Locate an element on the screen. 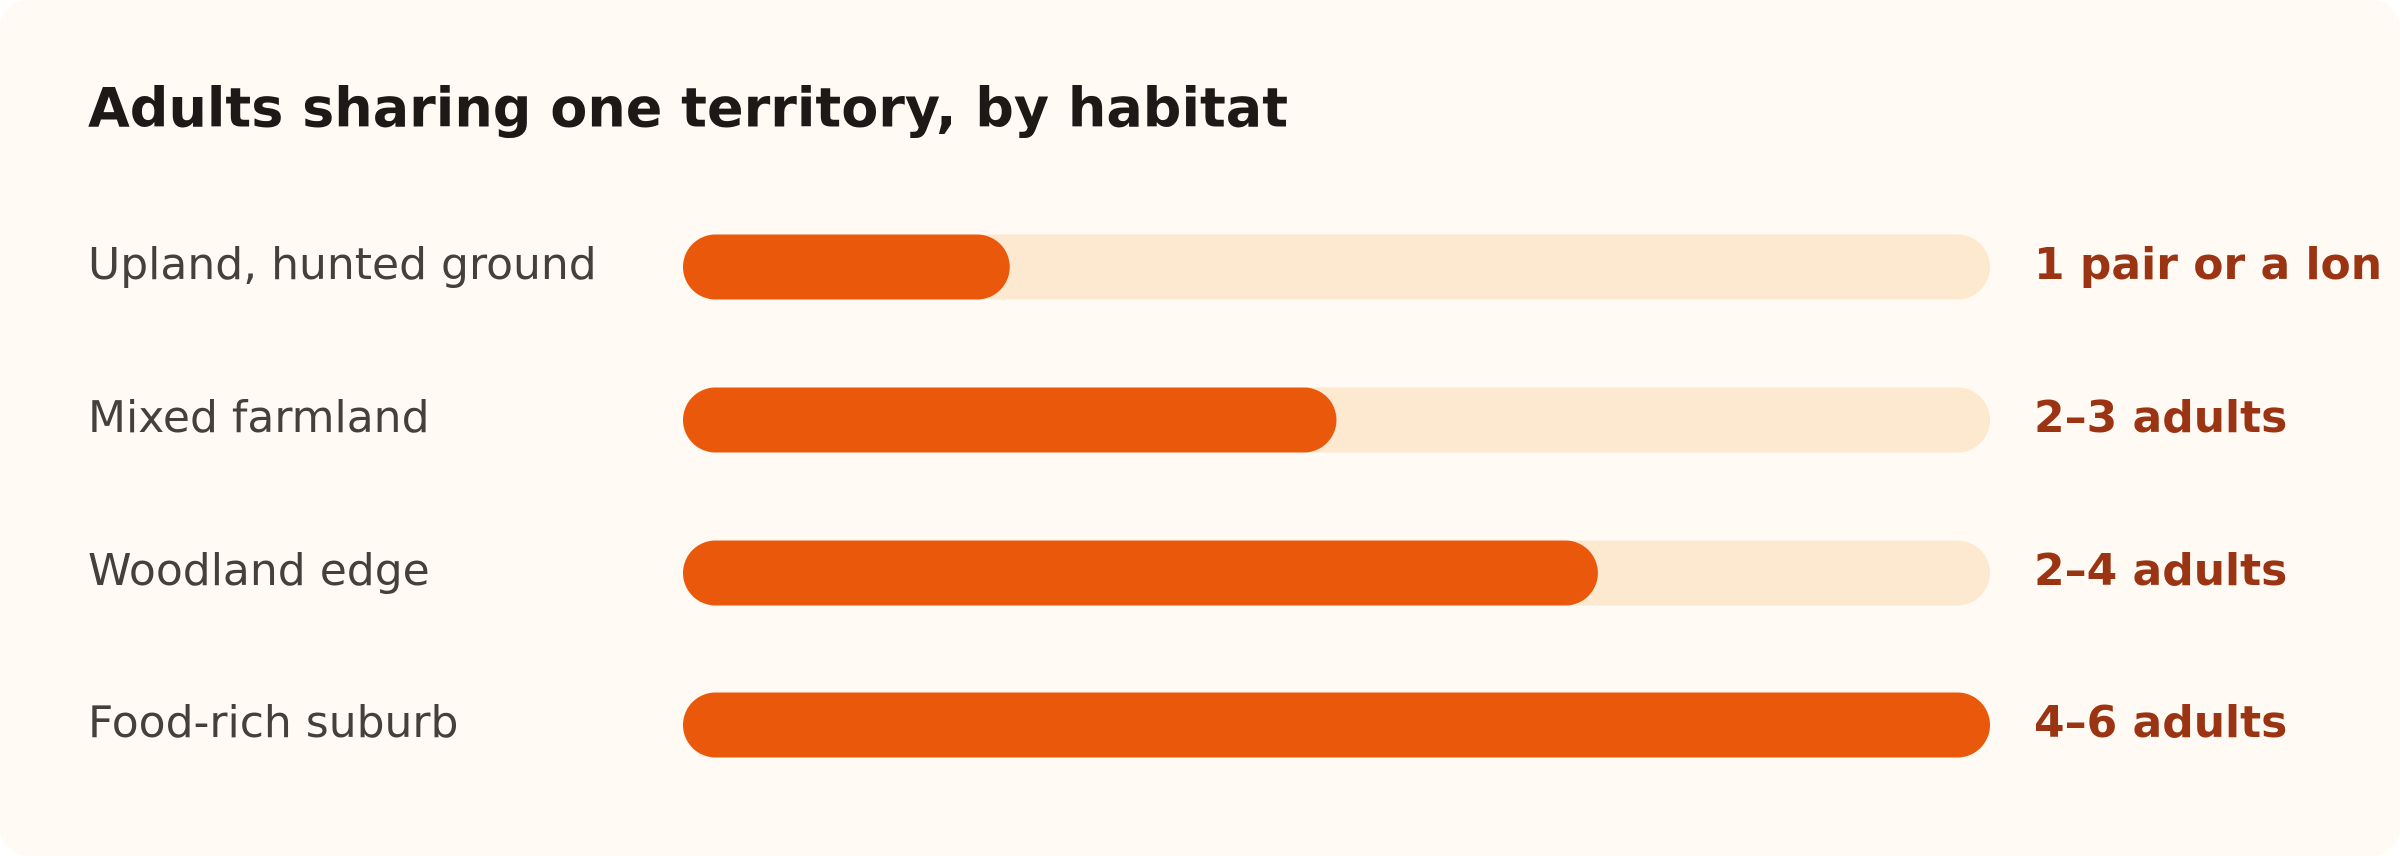 Image resolution: width=2400 pixels, height=856 pixels. chart-title: Adults sharing one territory, by habitat is located at coordinates (688, 108).